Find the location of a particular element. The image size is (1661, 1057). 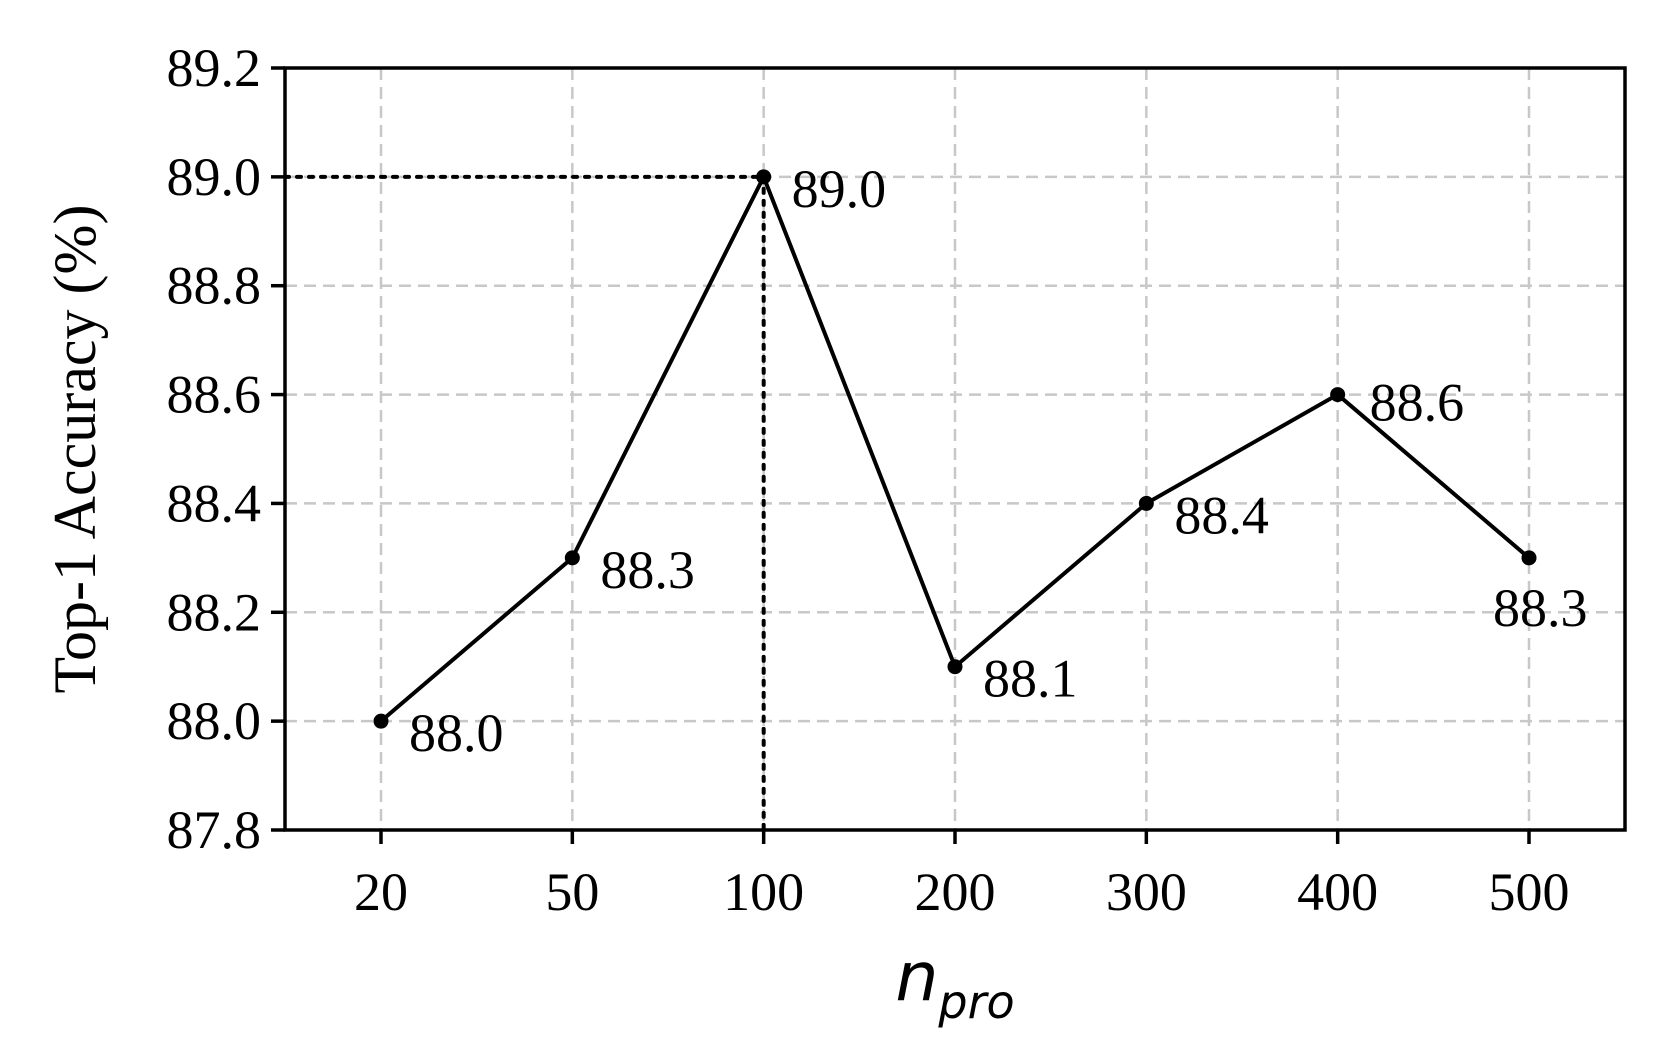

data-label: 88.0 is located at coordinates (456, 733).